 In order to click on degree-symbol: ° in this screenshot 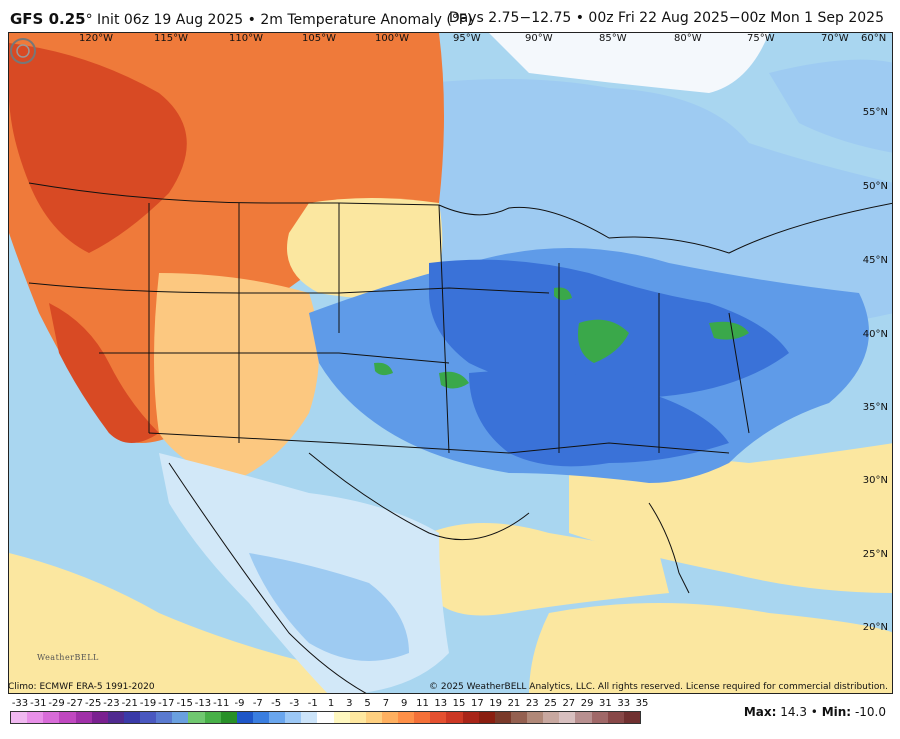, I will do `click(89, 20)`.